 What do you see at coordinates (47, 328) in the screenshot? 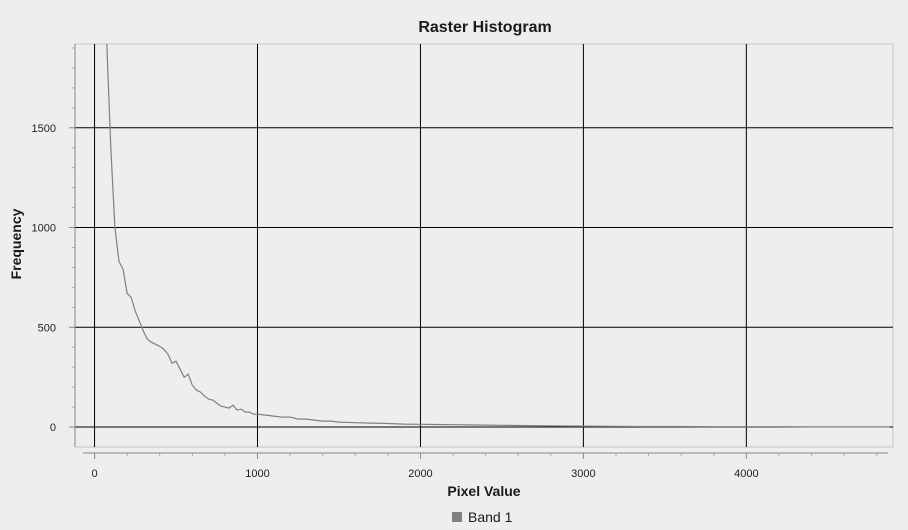
I see `y-tick-label-1: 500` at bounding box center [47, 328].